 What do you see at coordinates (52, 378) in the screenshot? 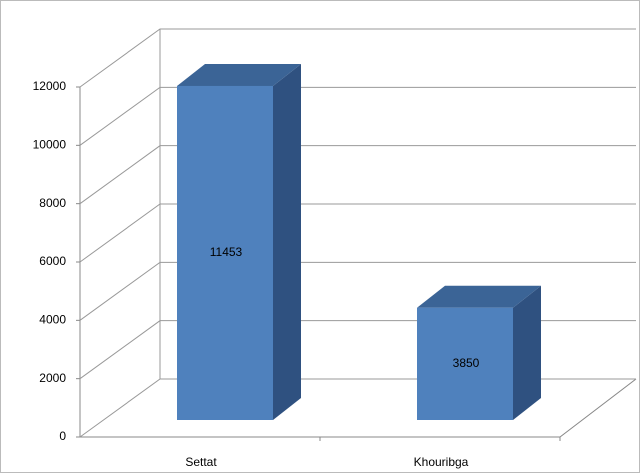
I see `y-tick-label: 2000` at bounding box center [52, 378].